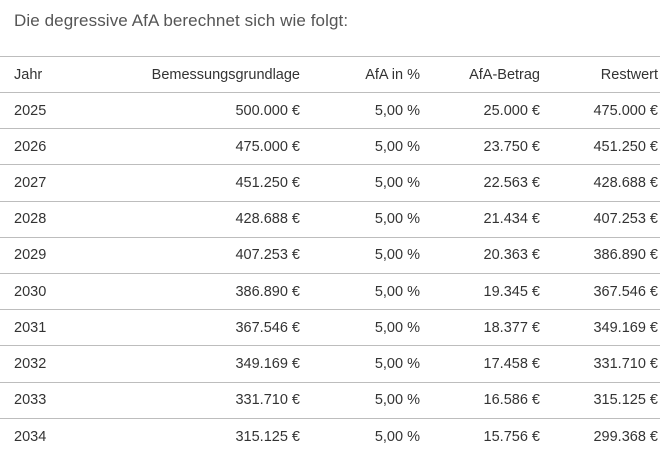 This screenshot has width=660, height=459. What do you see at coordinates (480, 183) in the screenshot?
I see `cell-amount: 22.563 €` at bounding box center [480, 183].